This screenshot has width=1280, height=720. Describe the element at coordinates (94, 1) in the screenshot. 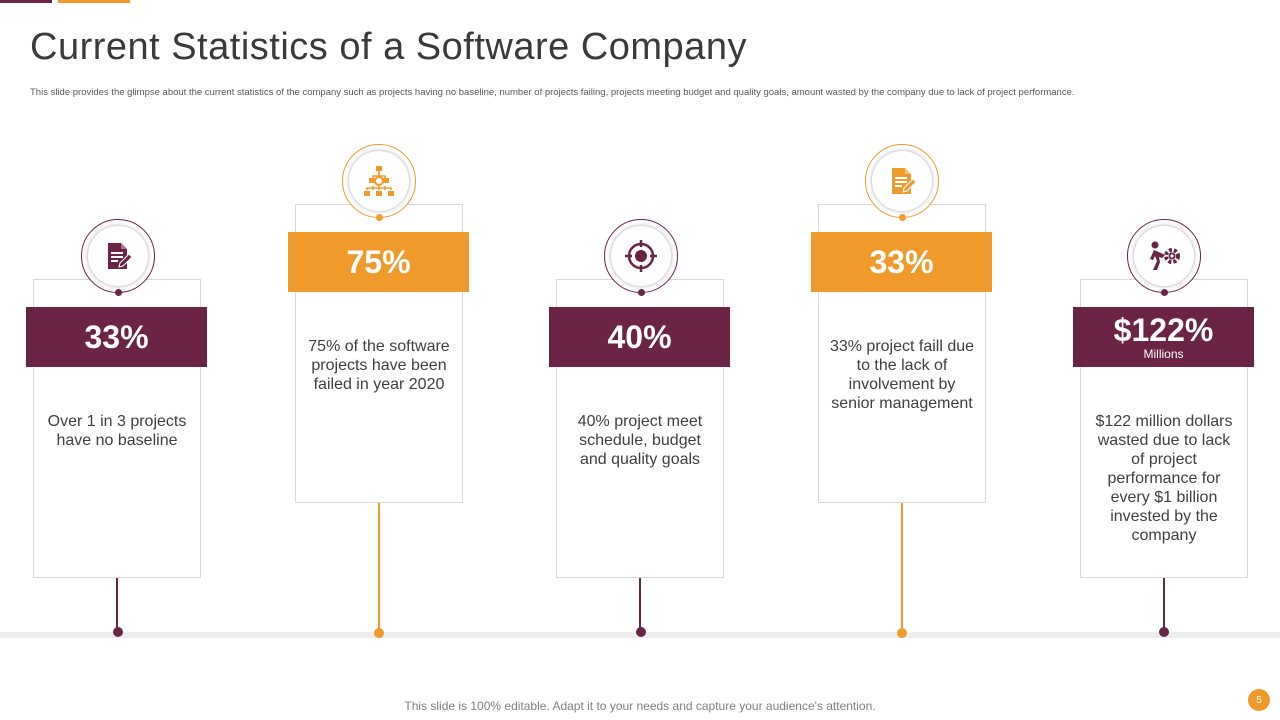

I see `accent-bar-orange` at that location.